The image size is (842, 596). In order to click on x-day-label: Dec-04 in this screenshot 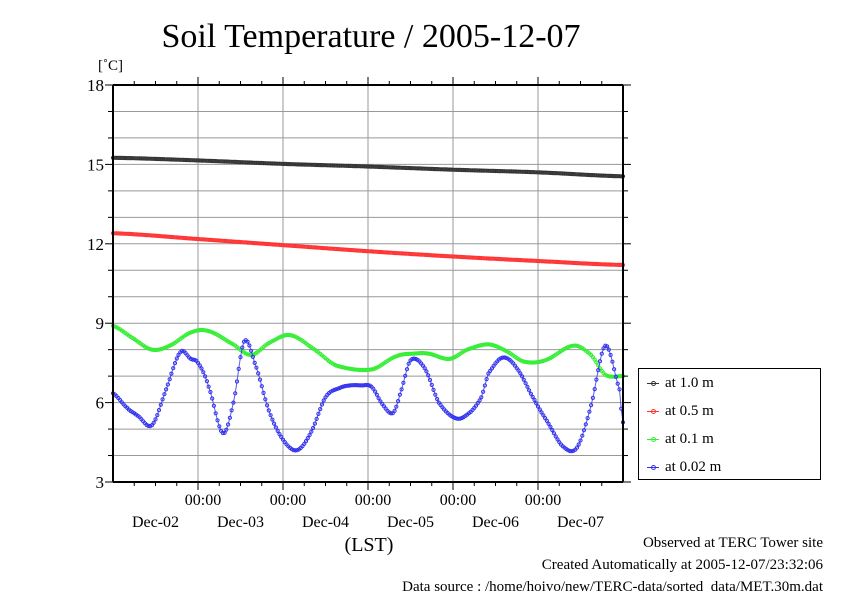, I will do `click(325, 522)`.